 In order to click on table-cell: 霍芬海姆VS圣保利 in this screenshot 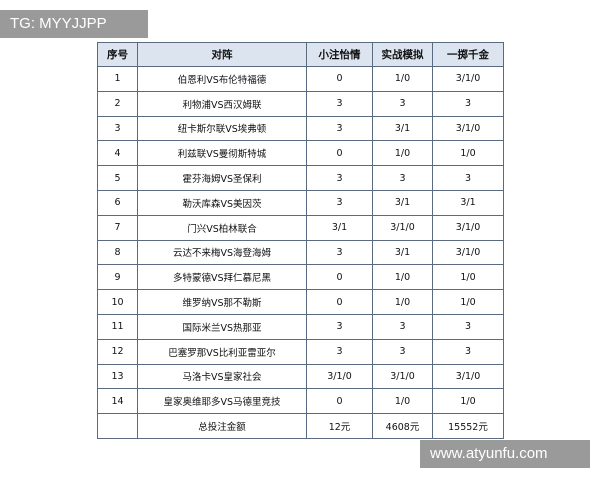, I will do `click(222, 178)`.